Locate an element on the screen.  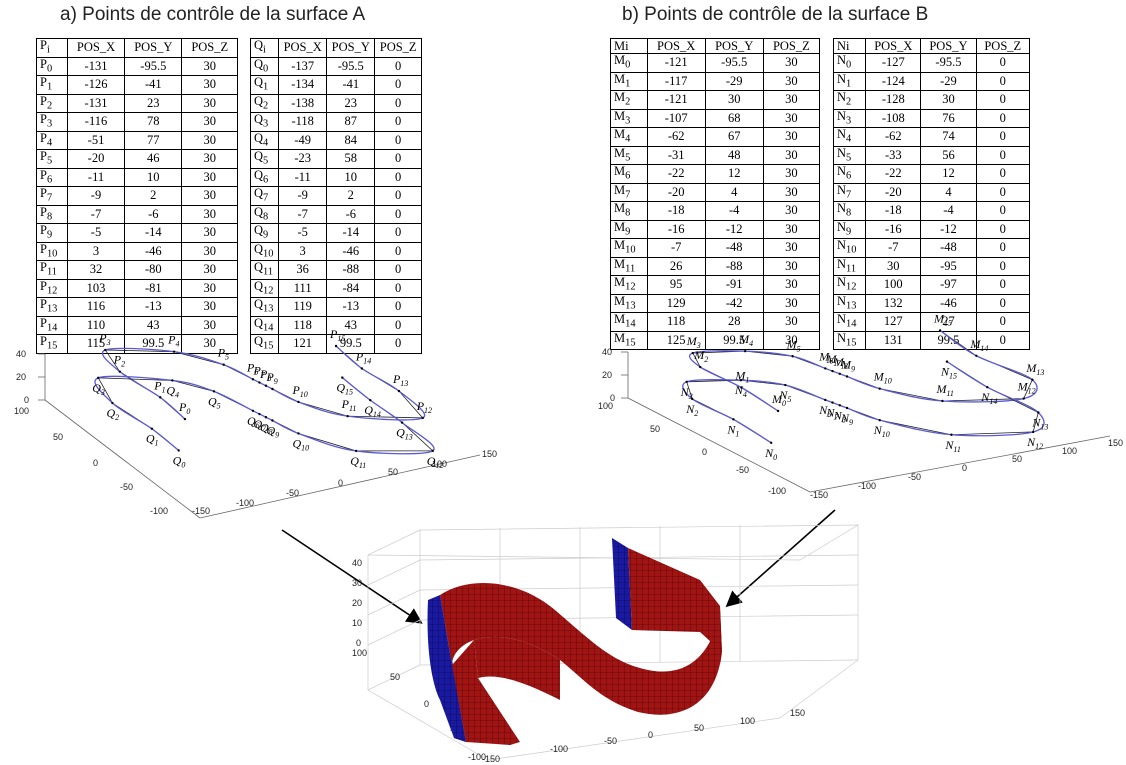
table-row: N2 -128 30 0 is located at coordinates (931, 100).